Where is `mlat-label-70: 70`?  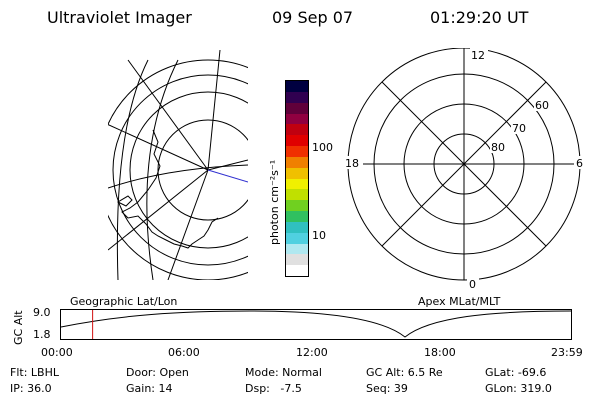
mlat-label-70: 70 is located at coordinates (519, 128).